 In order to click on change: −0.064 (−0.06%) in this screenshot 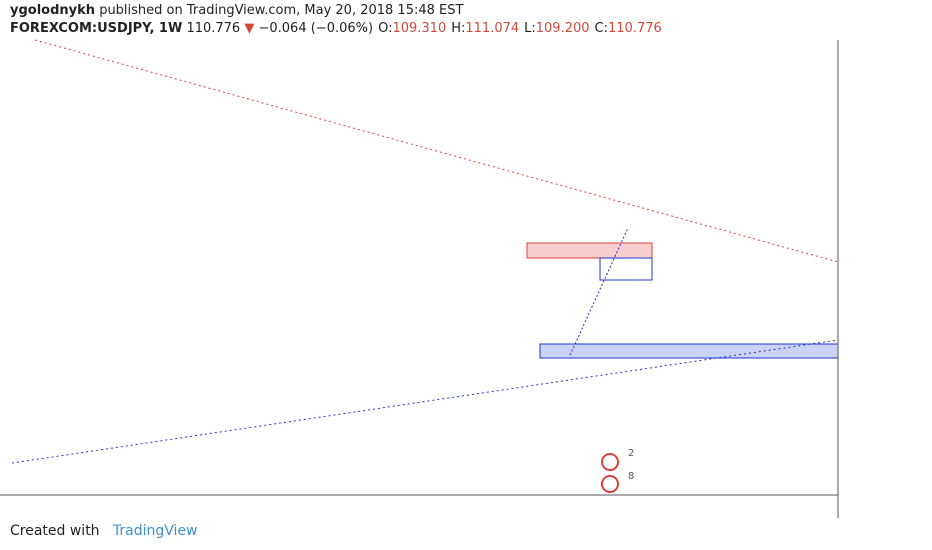, I will do `click(316, 28)`.